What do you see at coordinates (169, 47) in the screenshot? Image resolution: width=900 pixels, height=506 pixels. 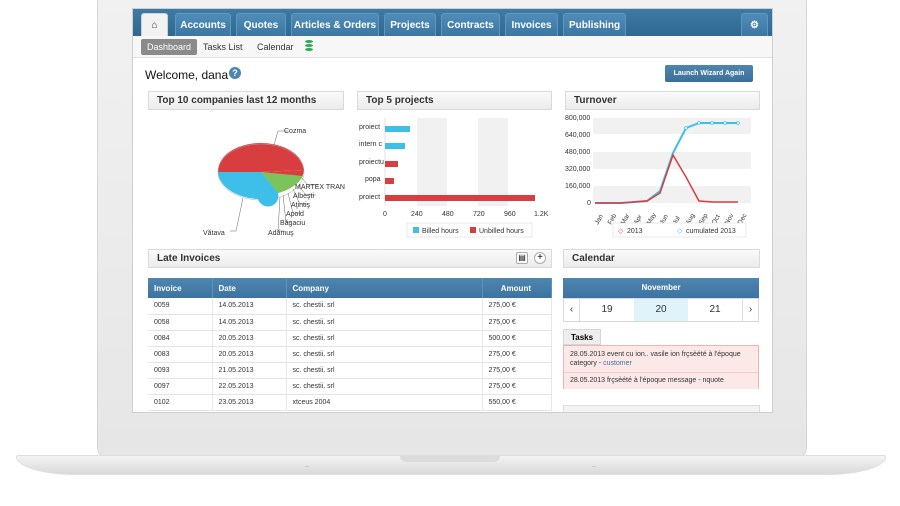 I see `subnav-dashboard: Dashboard` at bounding box center [169, 47].